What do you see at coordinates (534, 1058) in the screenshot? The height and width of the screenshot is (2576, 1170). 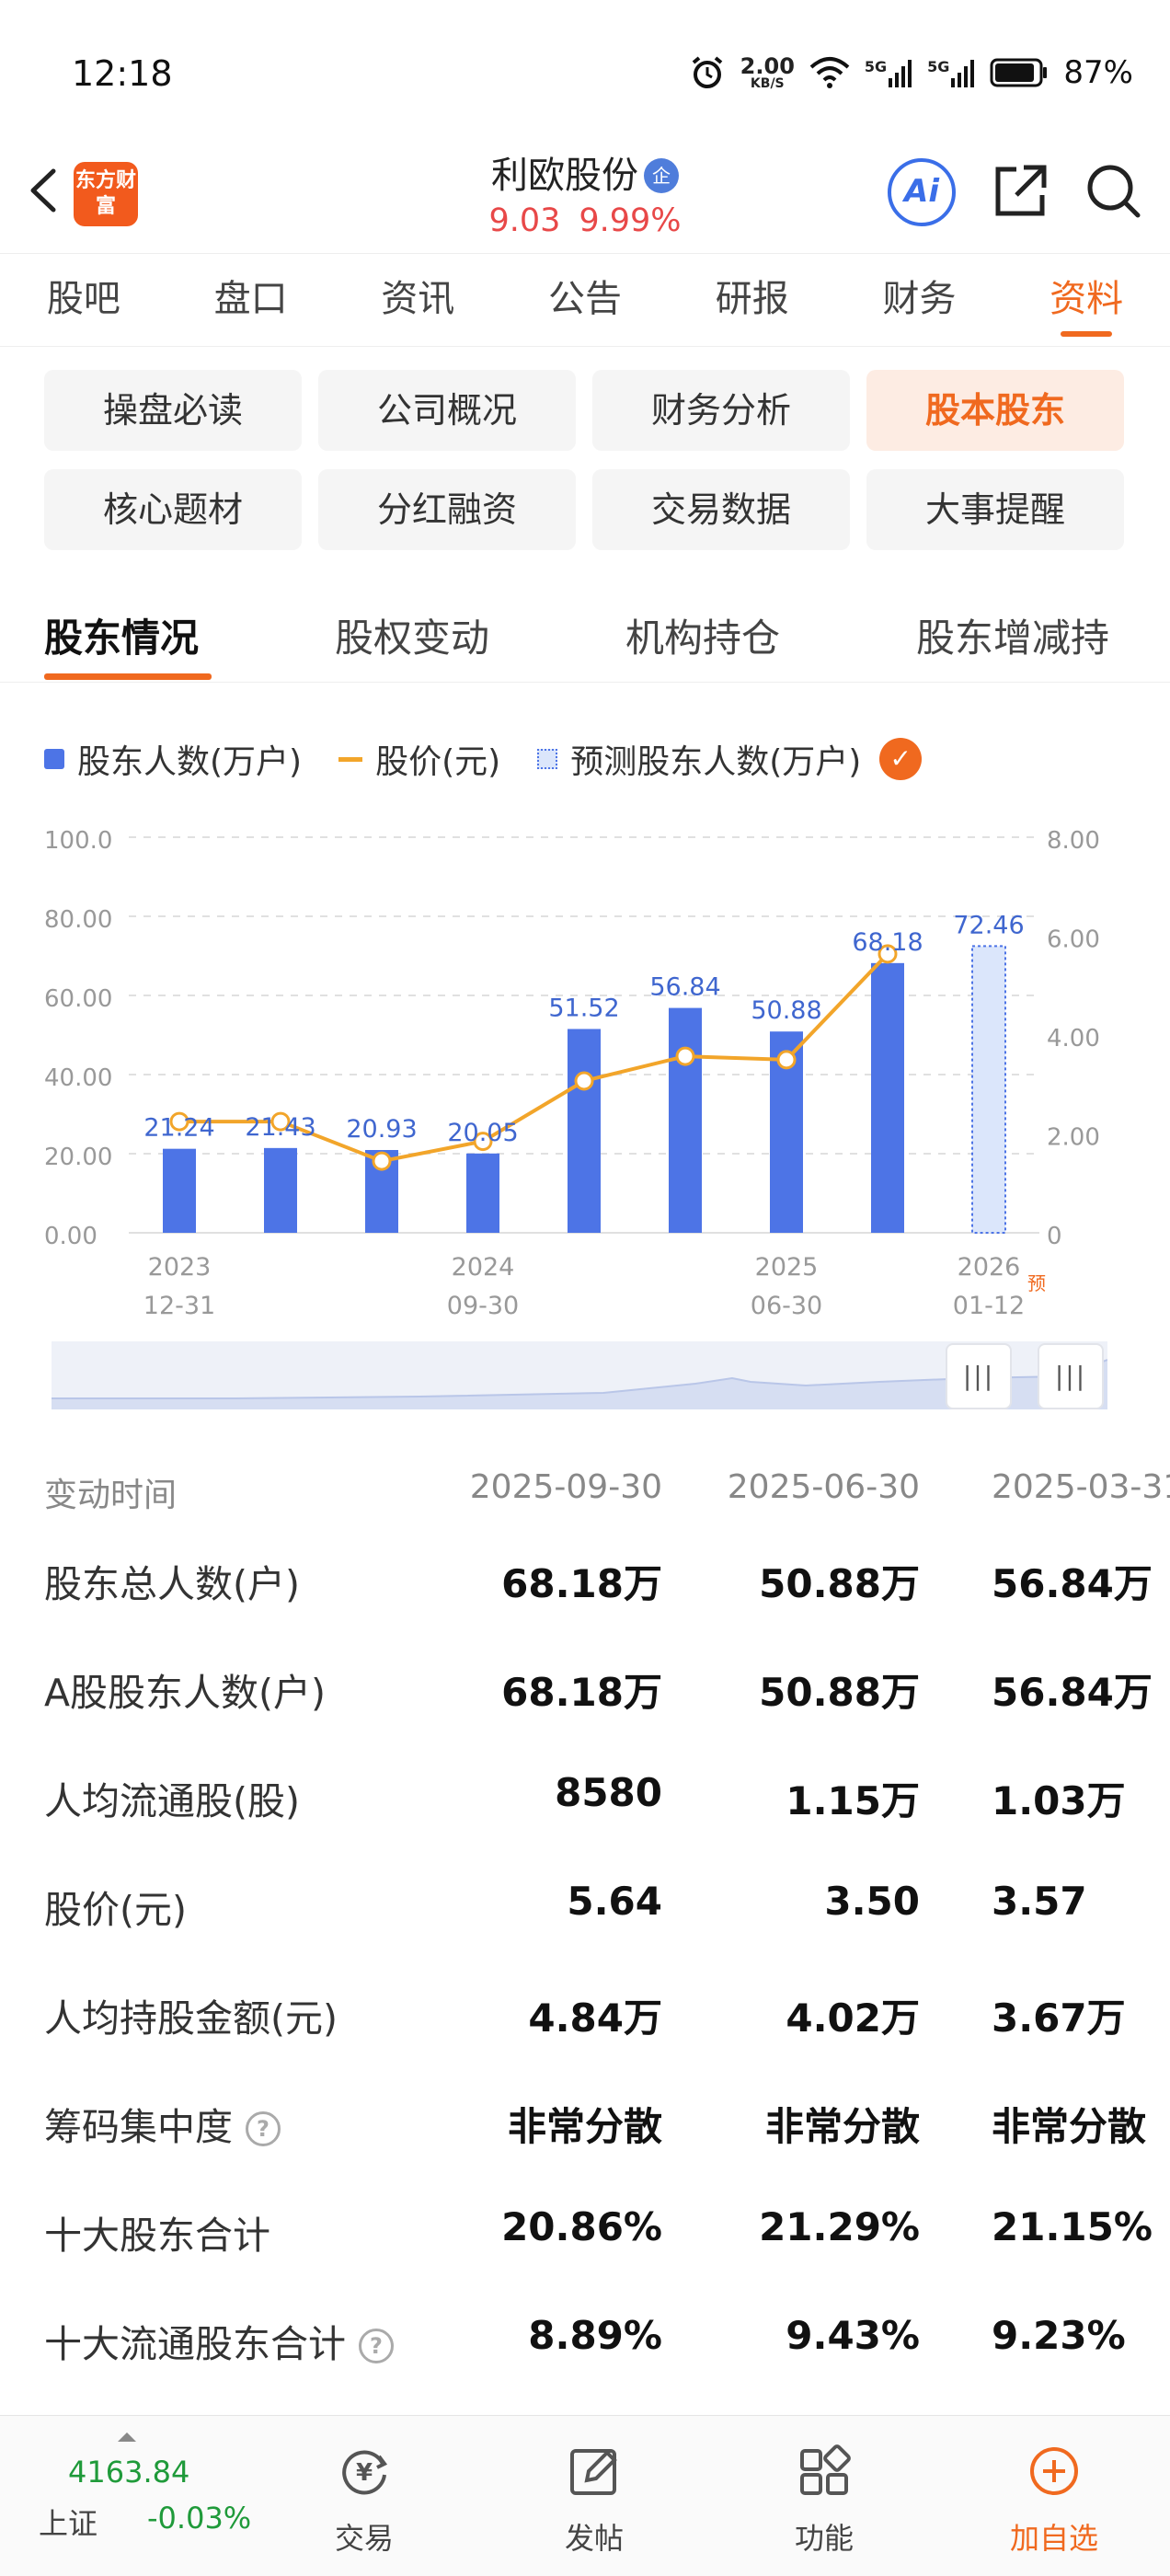 I see `price-line` at bounding box center [534, 1058].